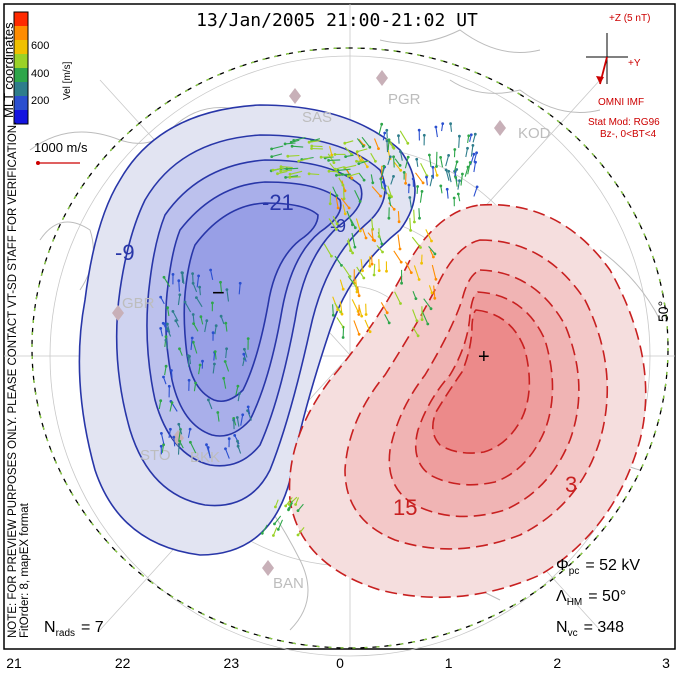 The height and width of the screenshot is (674, 680). What do you see at coordinates (534, 133) in the screenshot?
I see `station-label-kod: KOD` at bounding box center [534, 133].